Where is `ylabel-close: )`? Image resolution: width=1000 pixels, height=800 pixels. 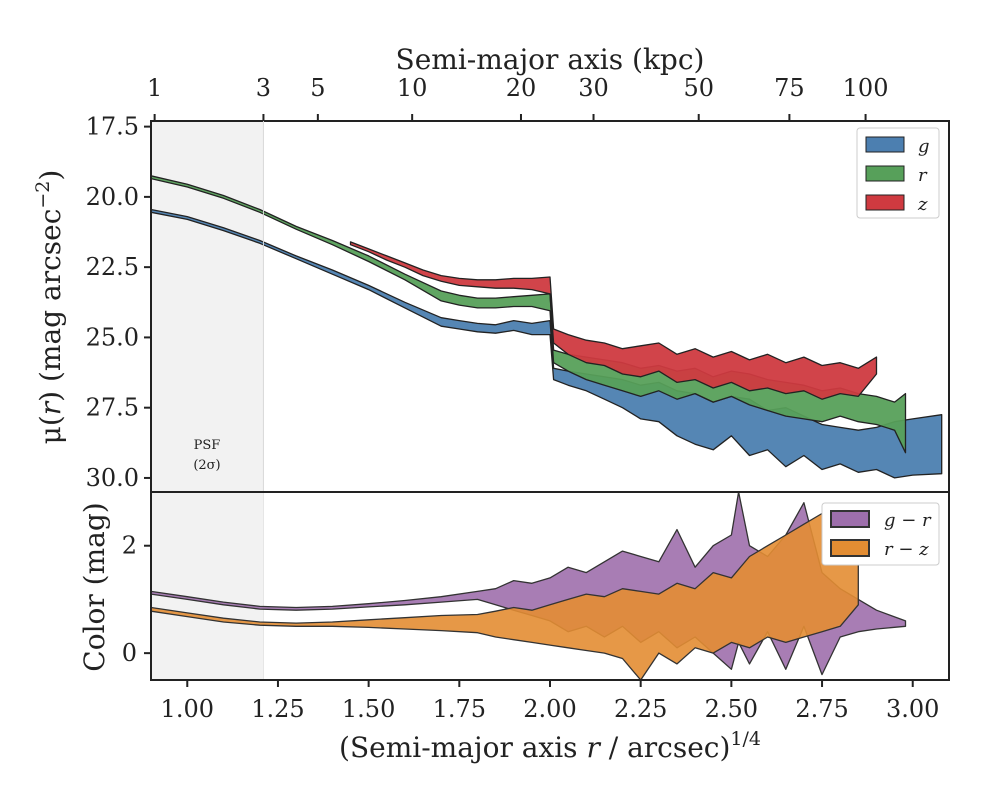
ylabel-close: ) is located at coordinates (50, 175).